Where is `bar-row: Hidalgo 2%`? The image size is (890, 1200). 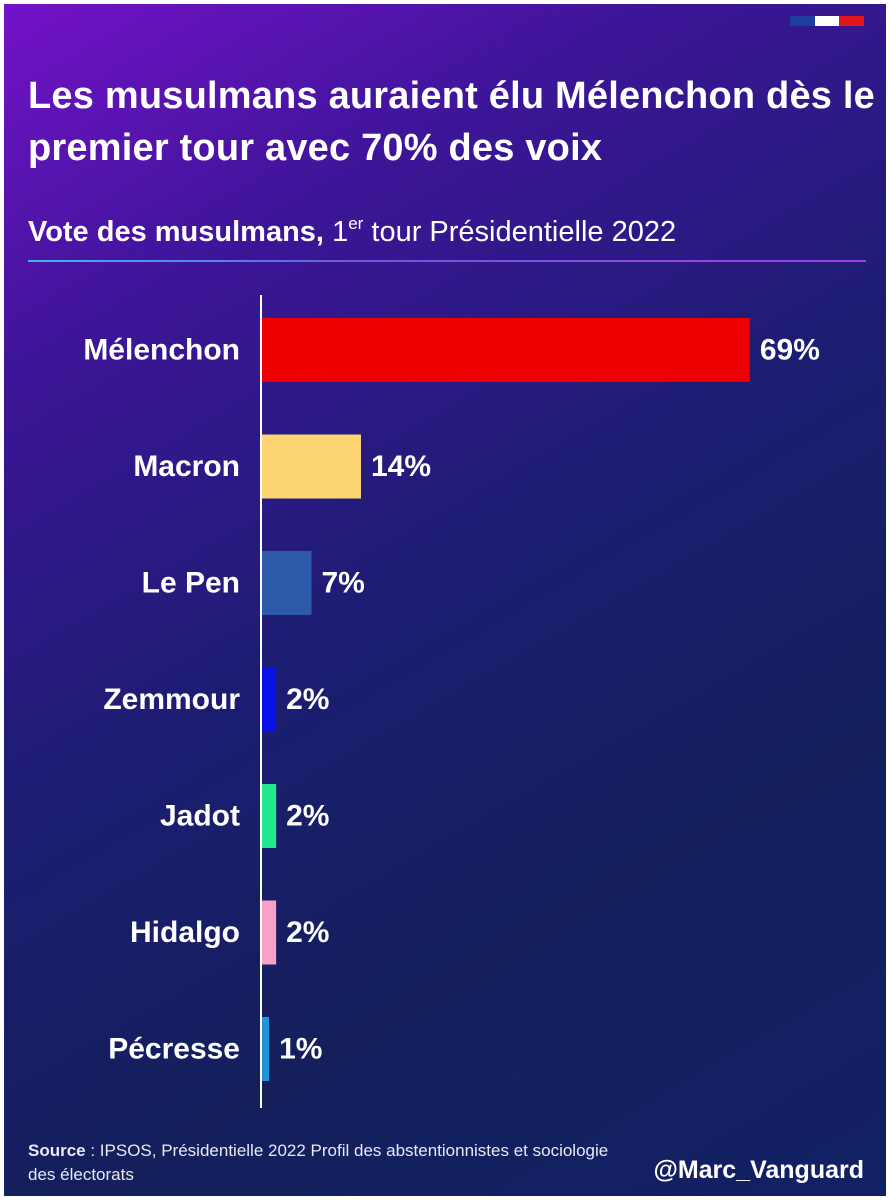 bar-row: Hidalgo 2% is located at coordinates (229, 932).